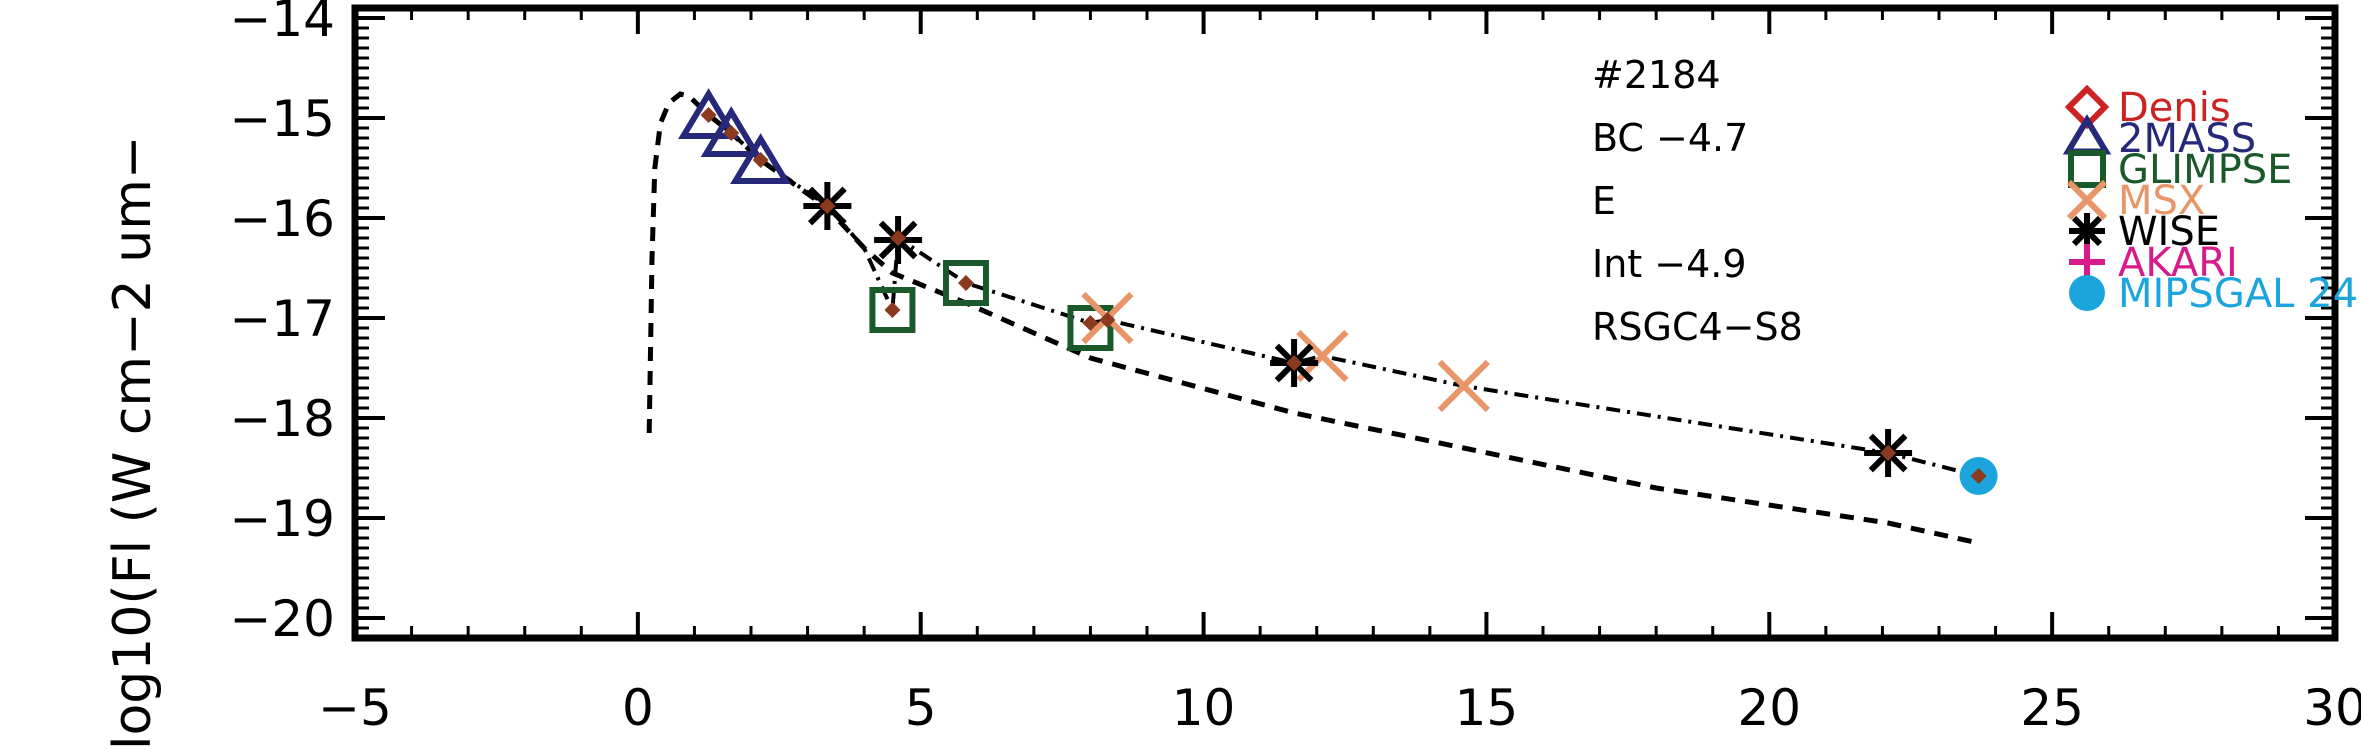 The image size is (2361, 750). Describe the element at coordinates (1670, 138) in the screenshot. I see `annotation-line: BC −4.7` at that location.